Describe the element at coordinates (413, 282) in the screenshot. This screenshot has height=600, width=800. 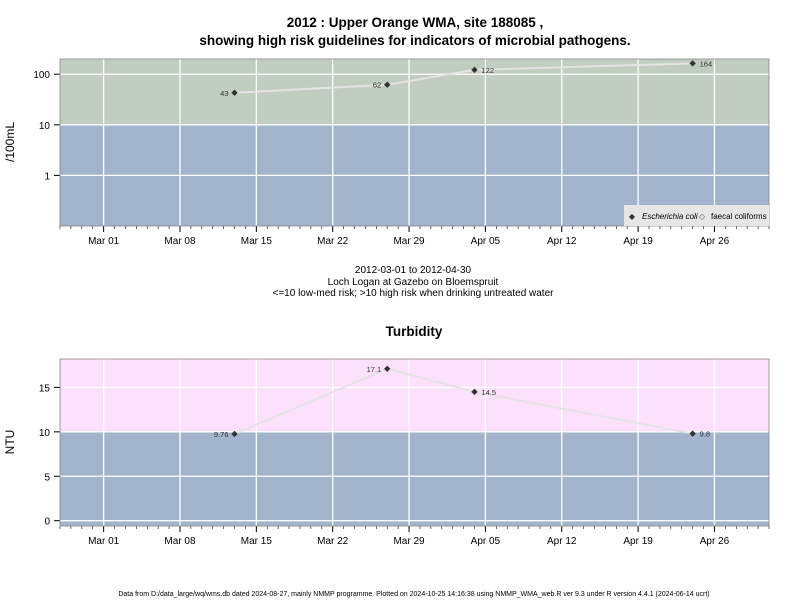
I see `caption-location: Loch Logan at Gazebo on Bloemspruit` at that location.